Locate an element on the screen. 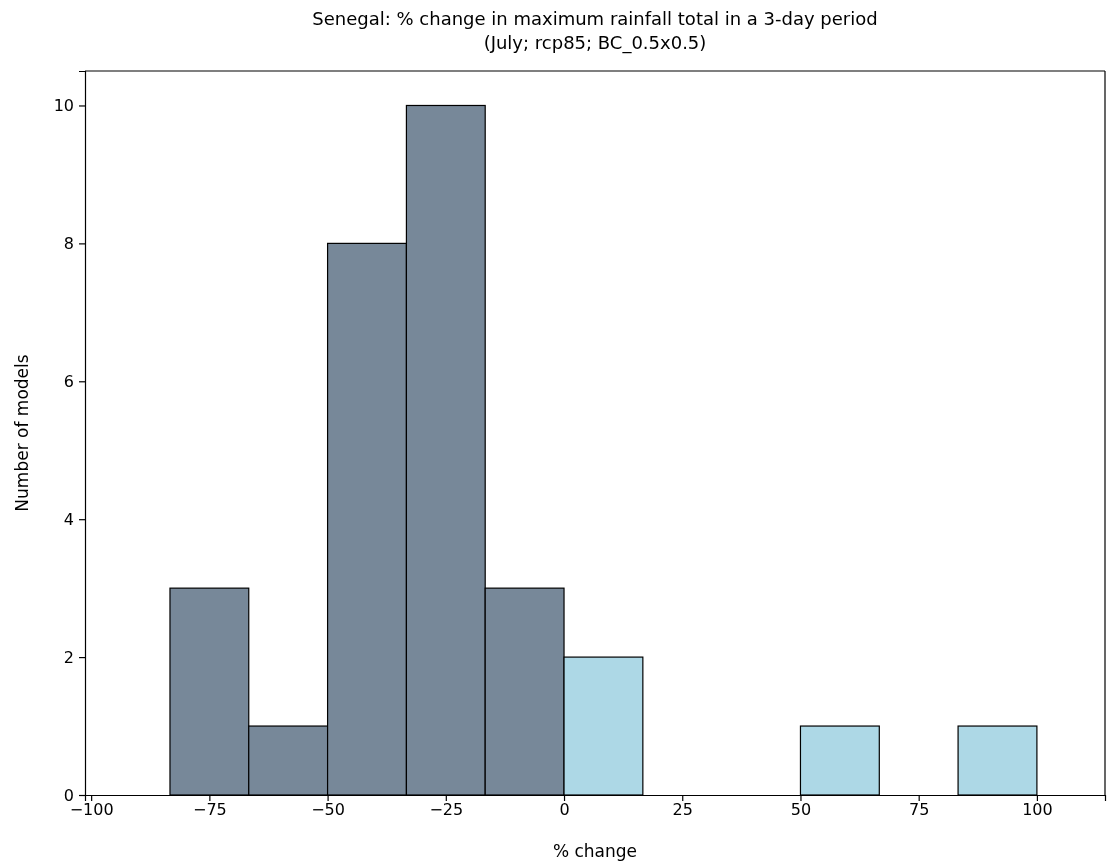 The image size is (1107, 865). chart-title: Senegal: % change in maximum rainfall total in a 3-day period is located at coordinates (595, 18).